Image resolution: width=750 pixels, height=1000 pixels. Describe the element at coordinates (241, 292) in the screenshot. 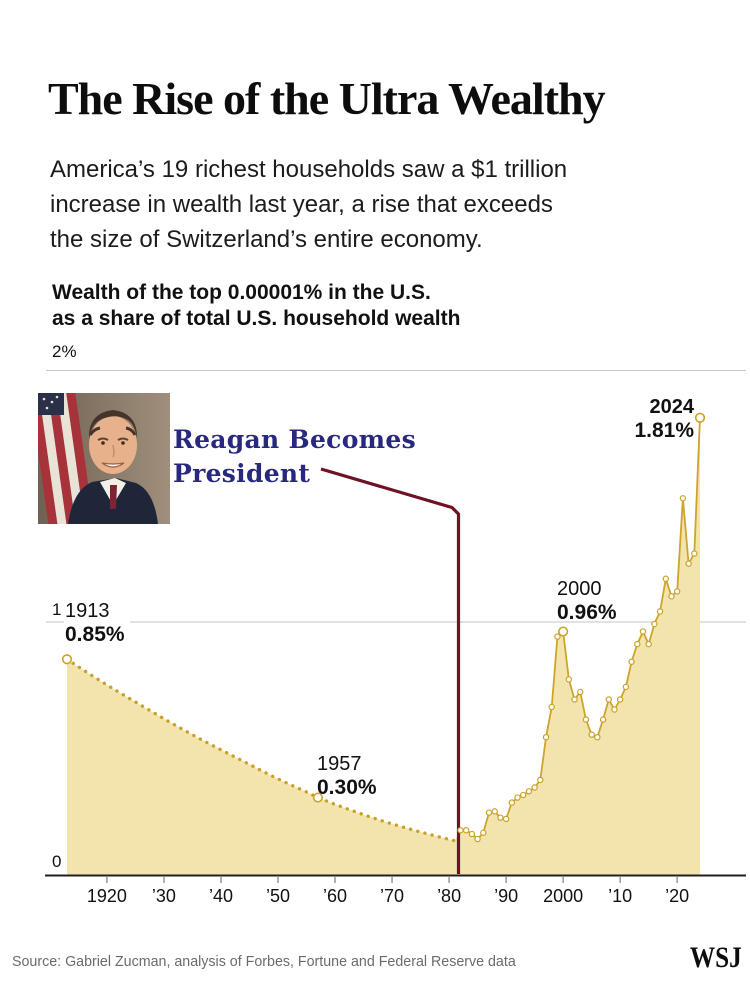

I see `chart-heading-line: Wealth of the top 0.00001% in the U.S.` at that location.